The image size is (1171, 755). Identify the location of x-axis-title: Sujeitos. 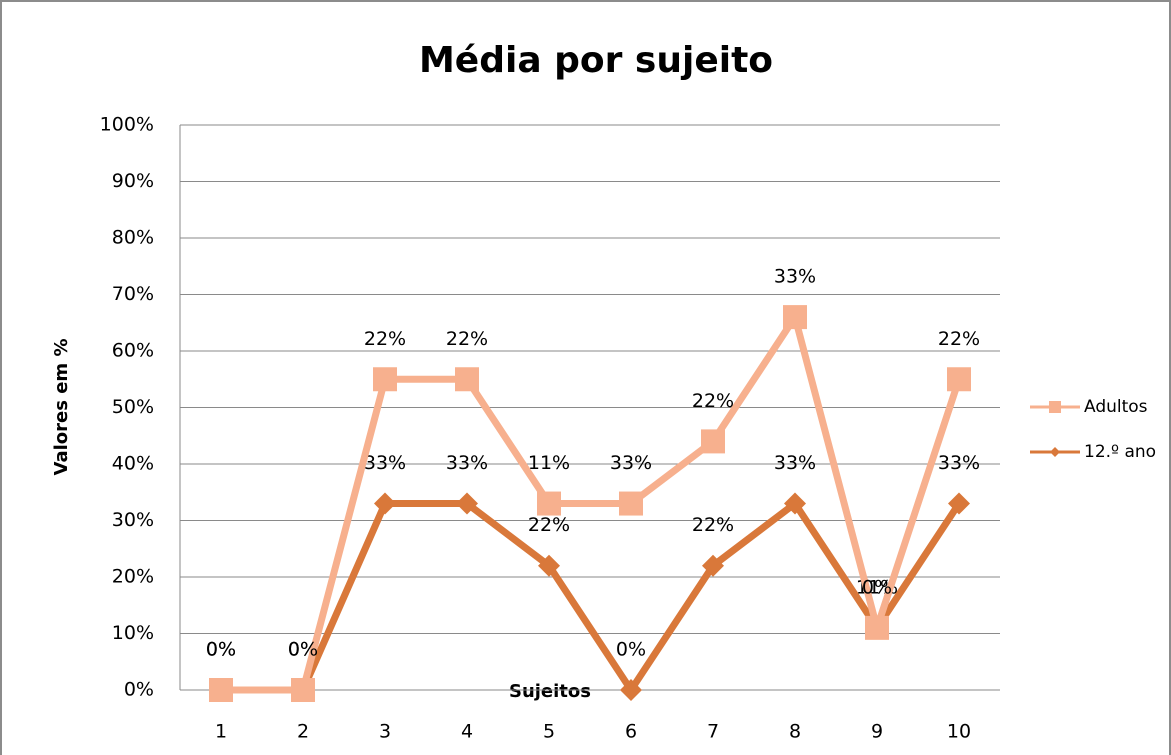
(550, 691).